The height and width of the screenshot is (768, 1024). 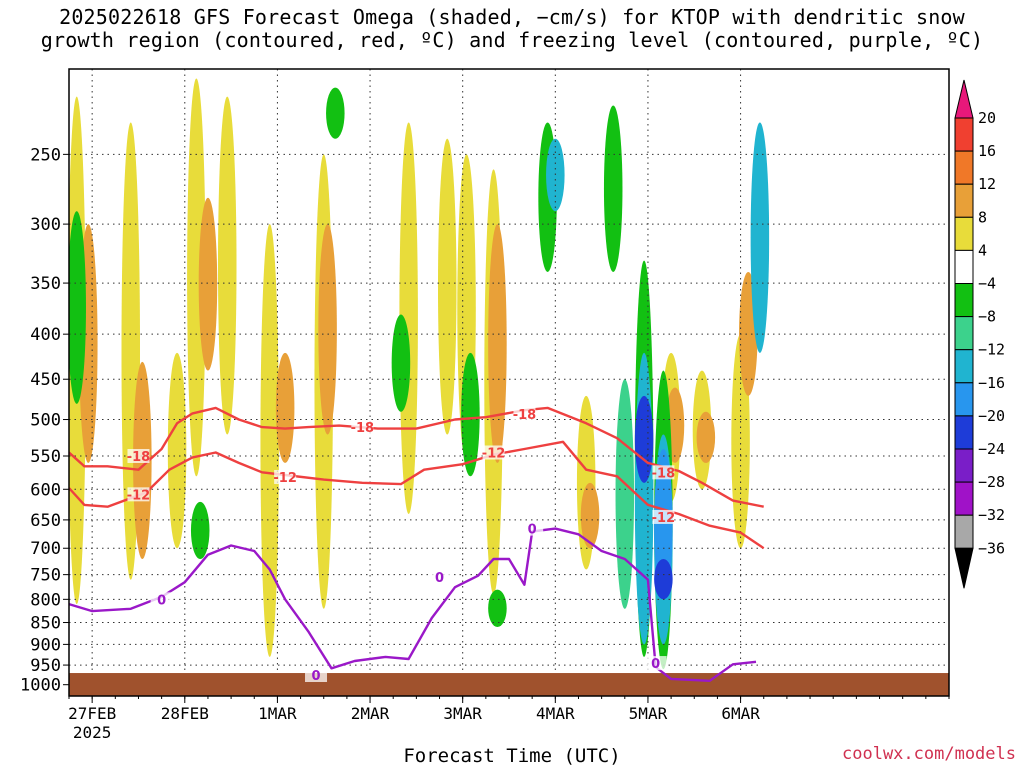 What do you see at coordinates (991, 515) in the screenshot?
I see `colorbar-label: −32` at bounding box center [991, 515].